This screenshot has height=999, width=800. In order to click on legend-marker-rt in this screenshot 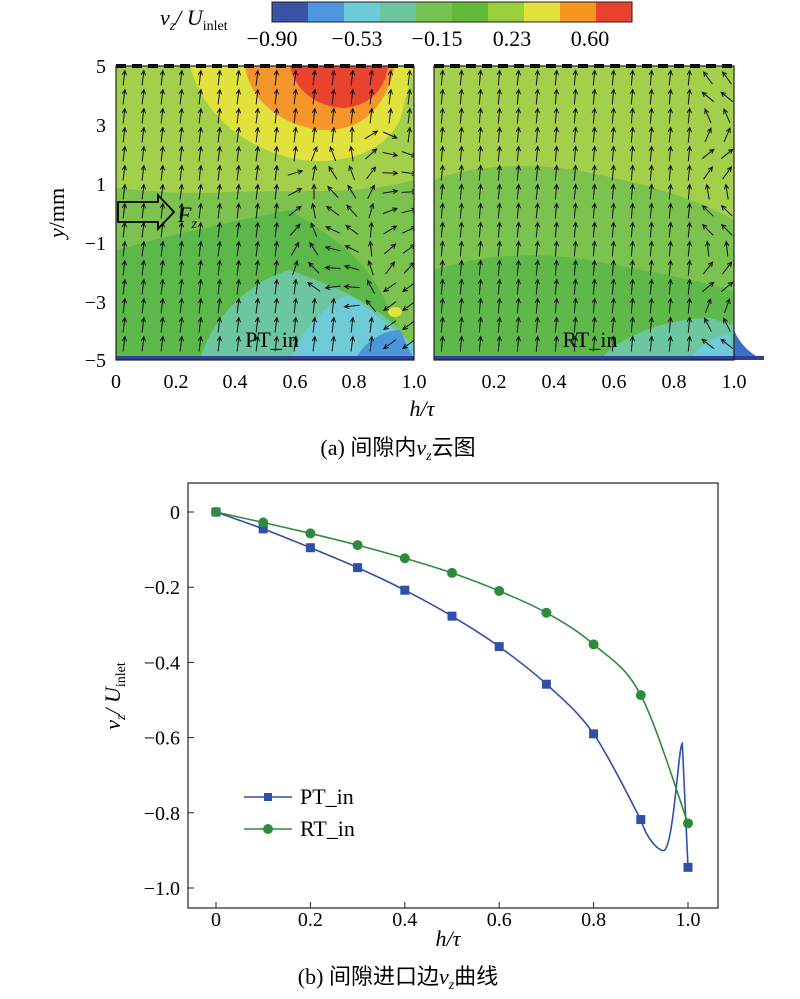, I will do `click(268, 829)`.